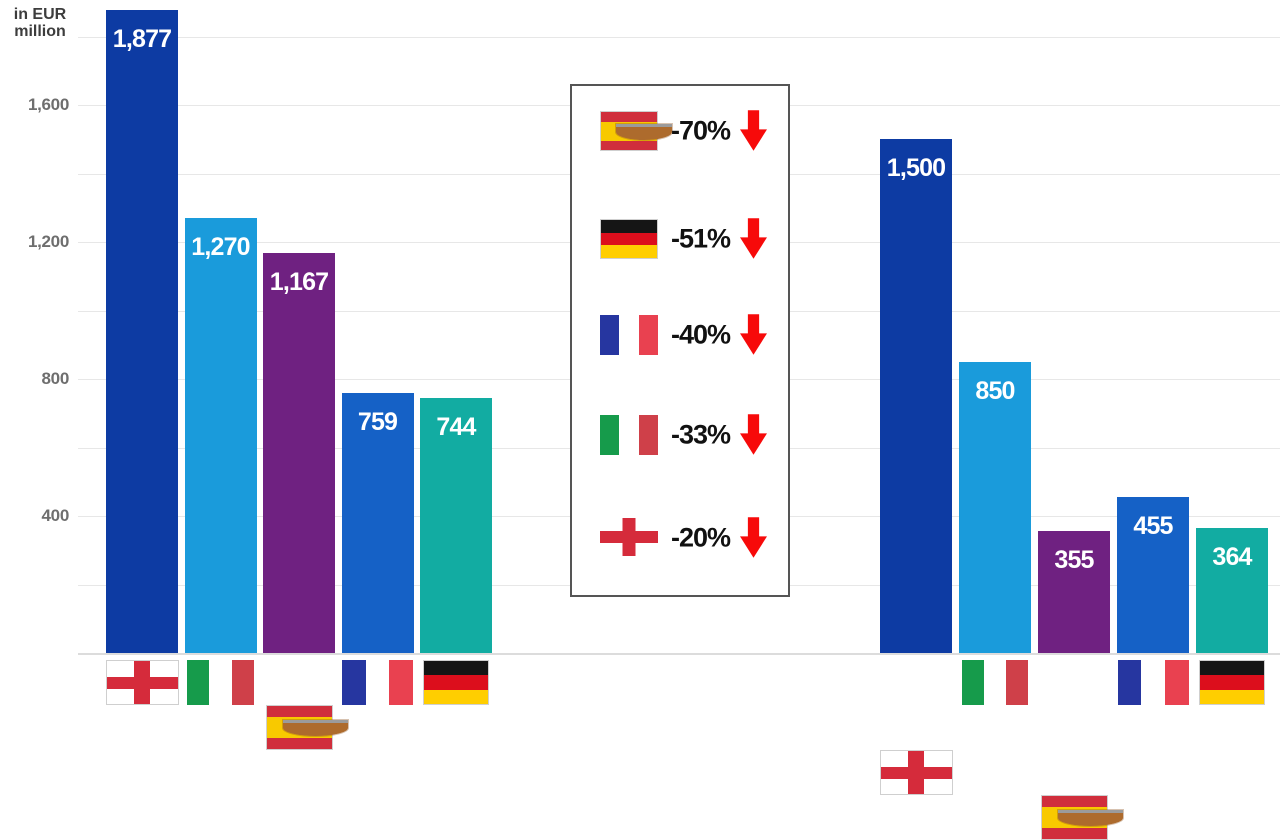  What do you see at coordinates (220, 435) in the screenshot?
I see `bar-group-1-italy: 1,270` at bounding box center [220, 435].